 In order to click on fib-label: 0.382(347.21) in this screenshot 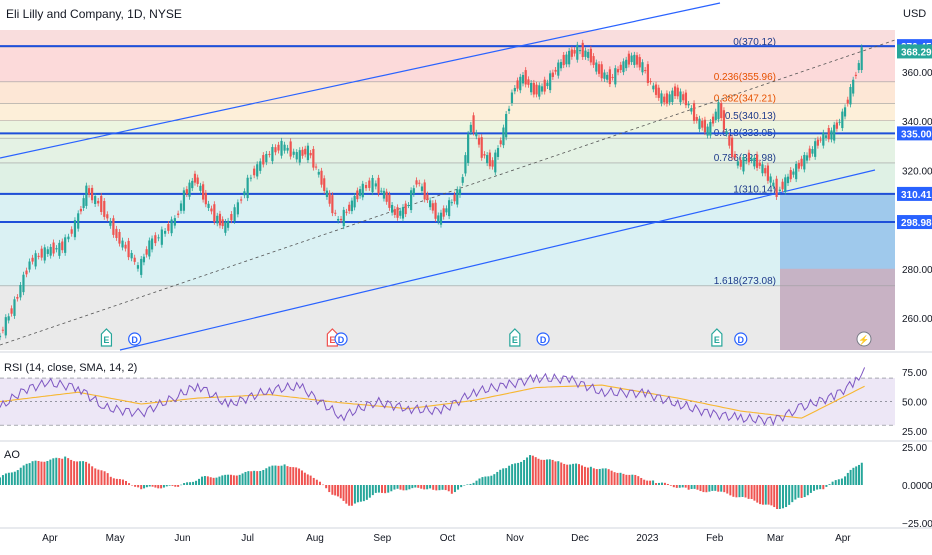, I will do `click(745, 98)`.